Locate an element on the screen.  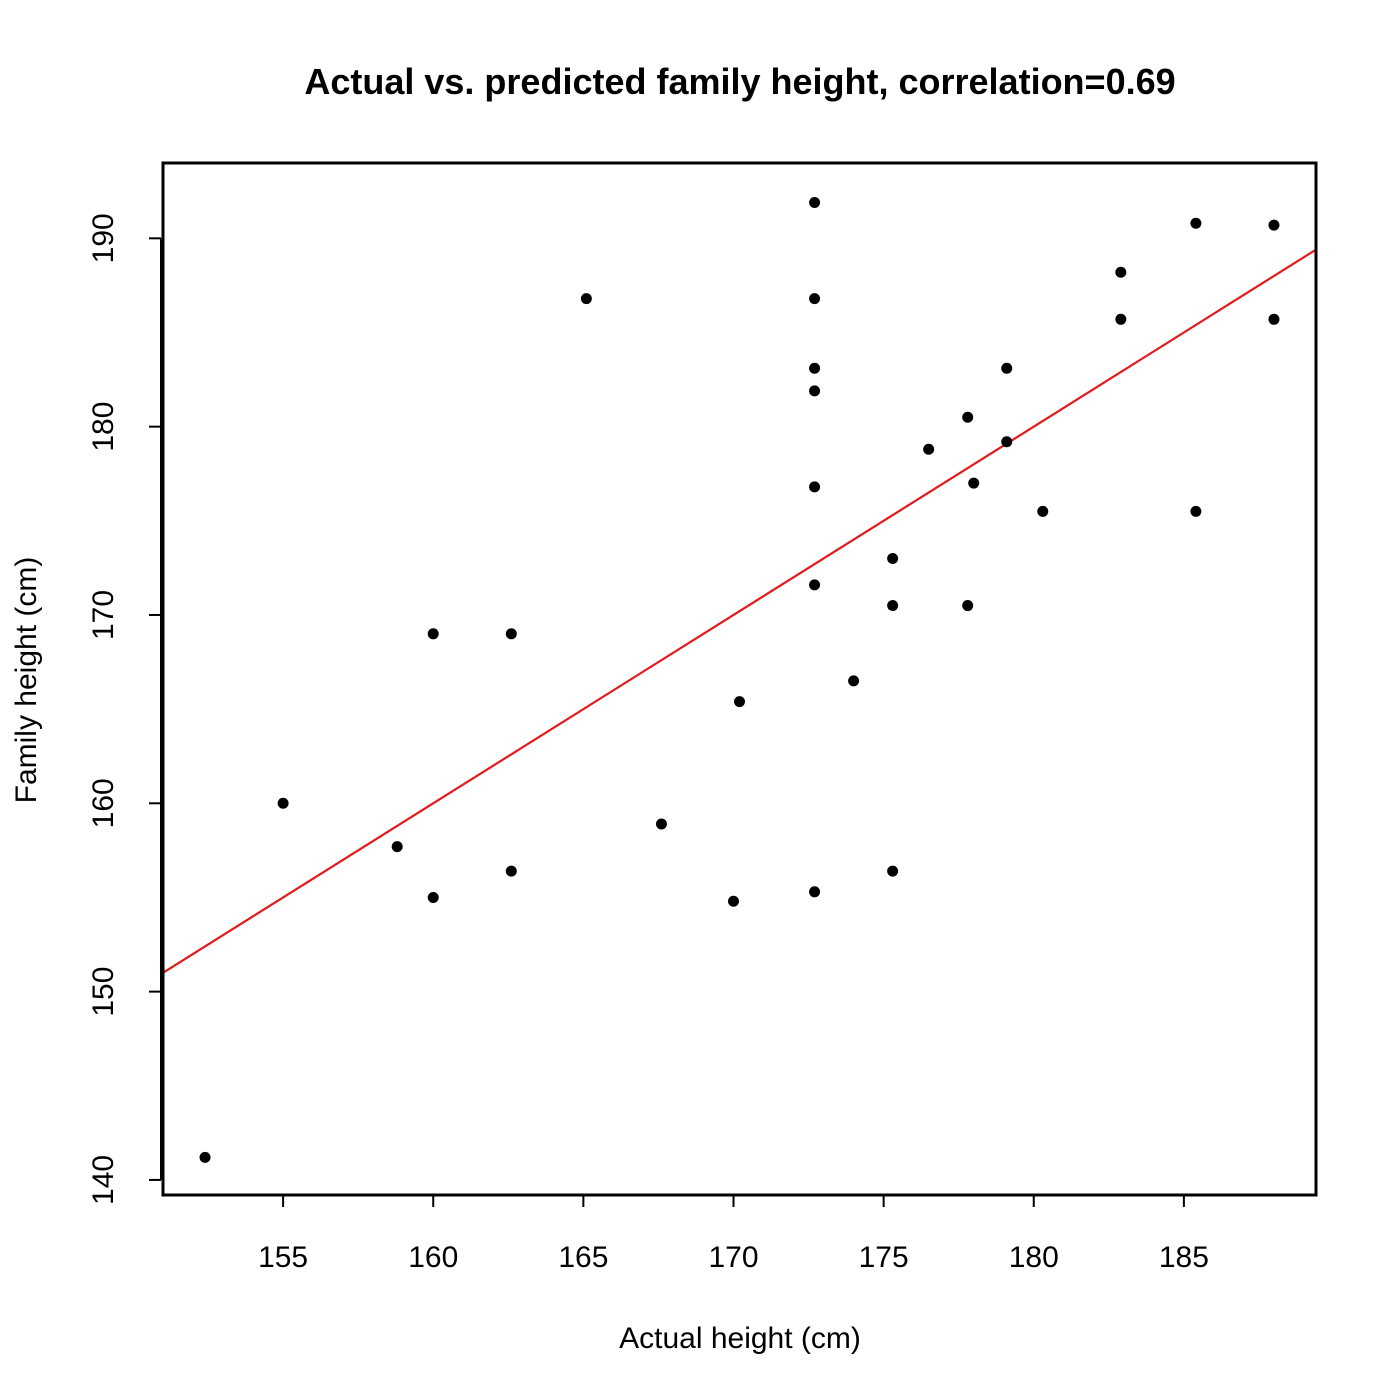
x-tick-label: 185 is located at coordinates (1184, 1257).